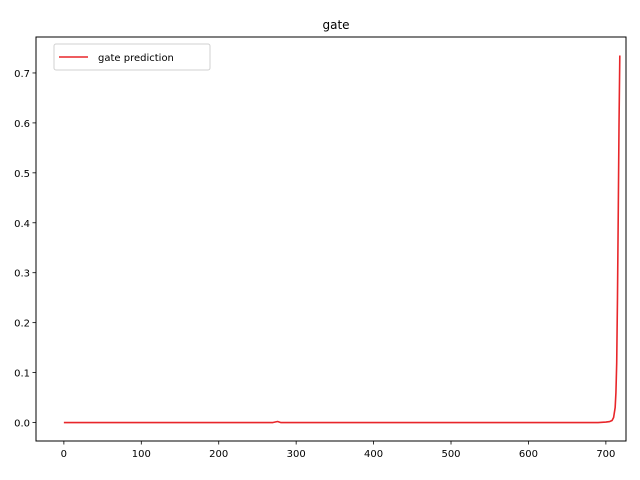 The image size is (640, 480). What do you see at coordinates (528, 454) in the screenshot?
I see `x-tick-label: 600` at bounding box center [528, 454].